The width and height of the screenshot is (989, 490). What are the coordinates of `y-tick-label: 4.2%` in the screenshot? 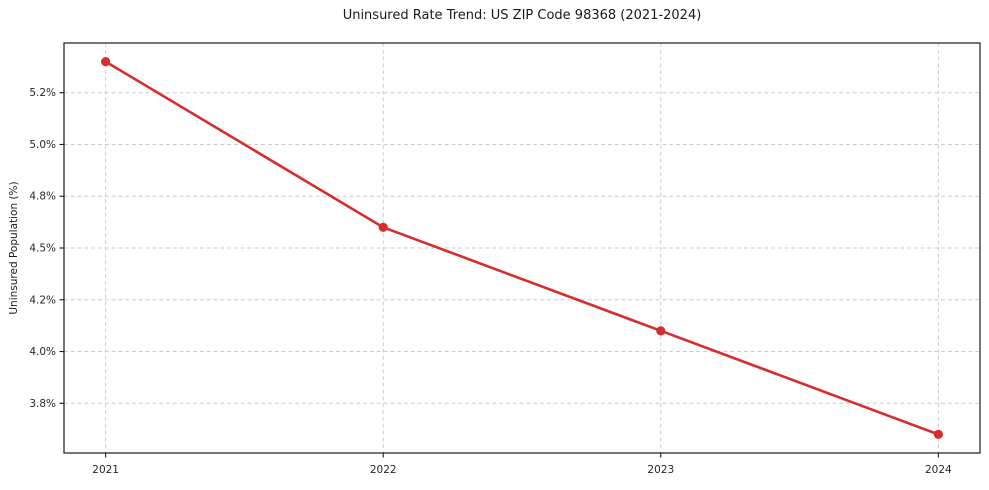 It's located at (42, 300).